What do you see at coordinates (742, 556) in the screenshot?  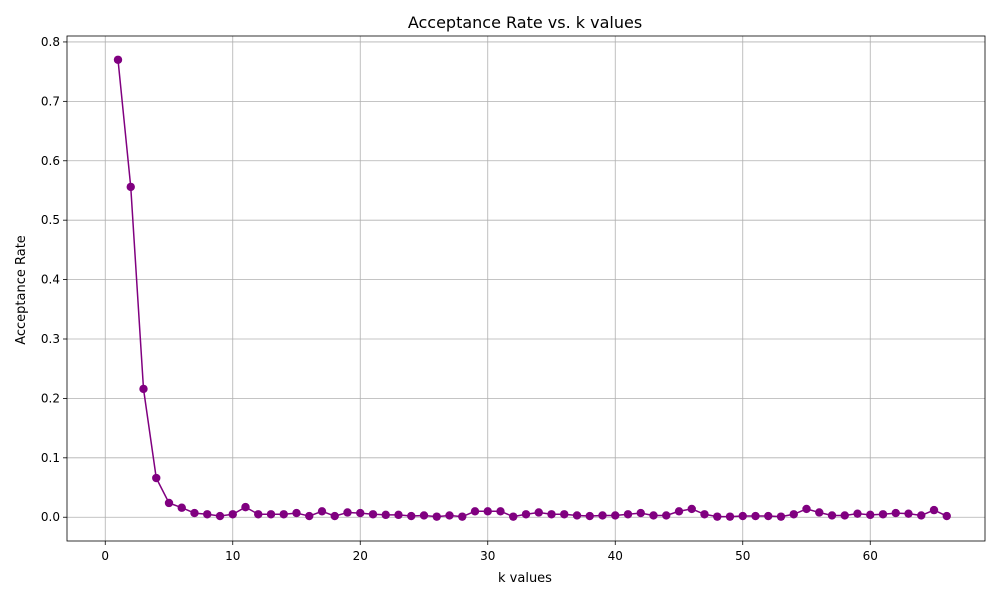 I see `x-tick-label: 50` at bounding box center [742, 556].